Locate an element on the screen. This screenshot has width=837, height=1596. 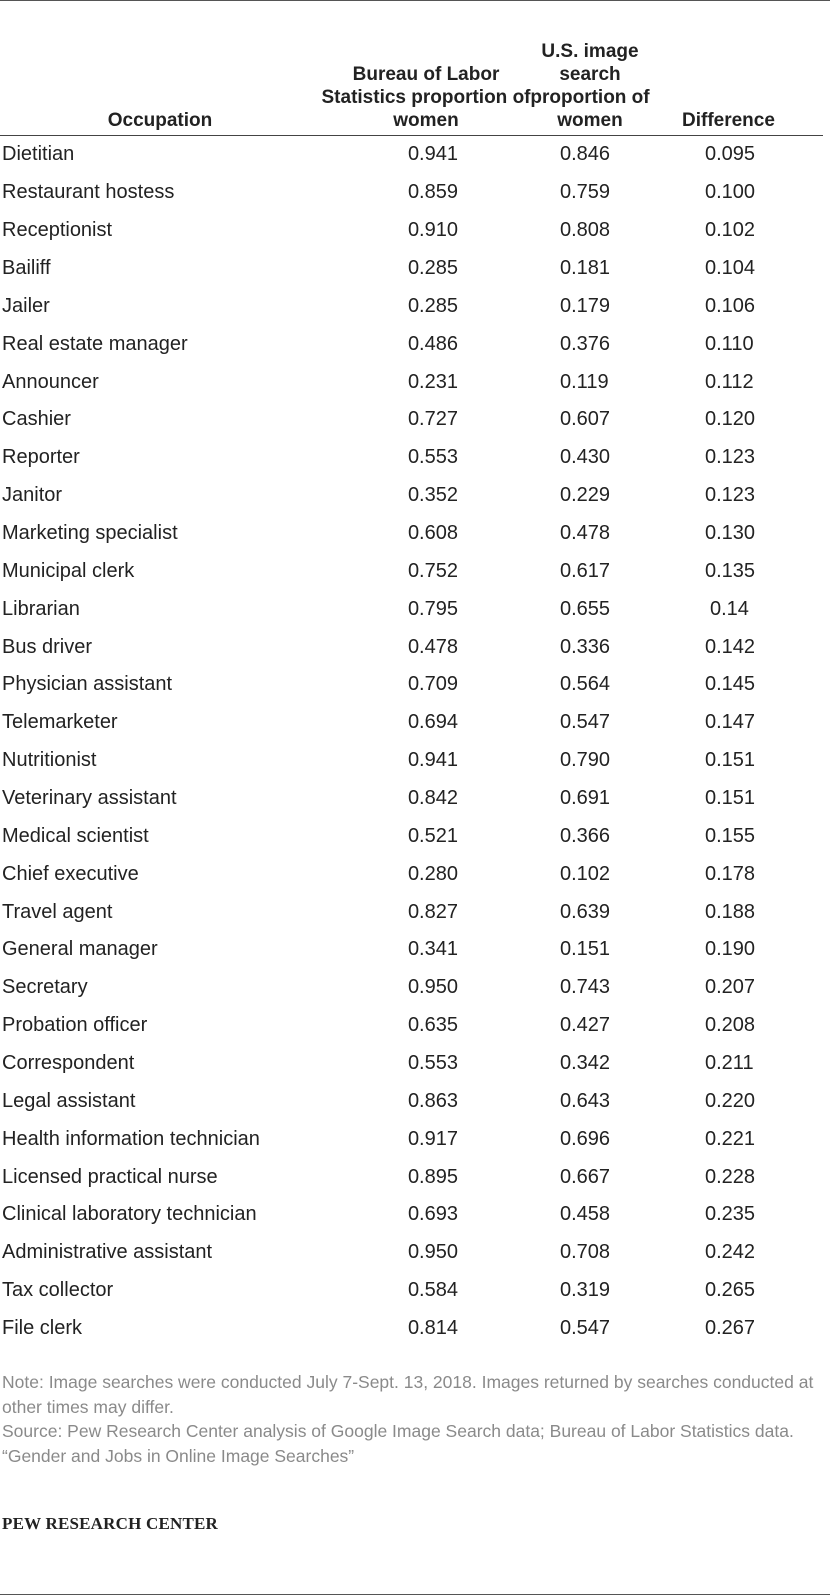
bls-proportion-cell: 0.795 is located at coordinates (432, 608).